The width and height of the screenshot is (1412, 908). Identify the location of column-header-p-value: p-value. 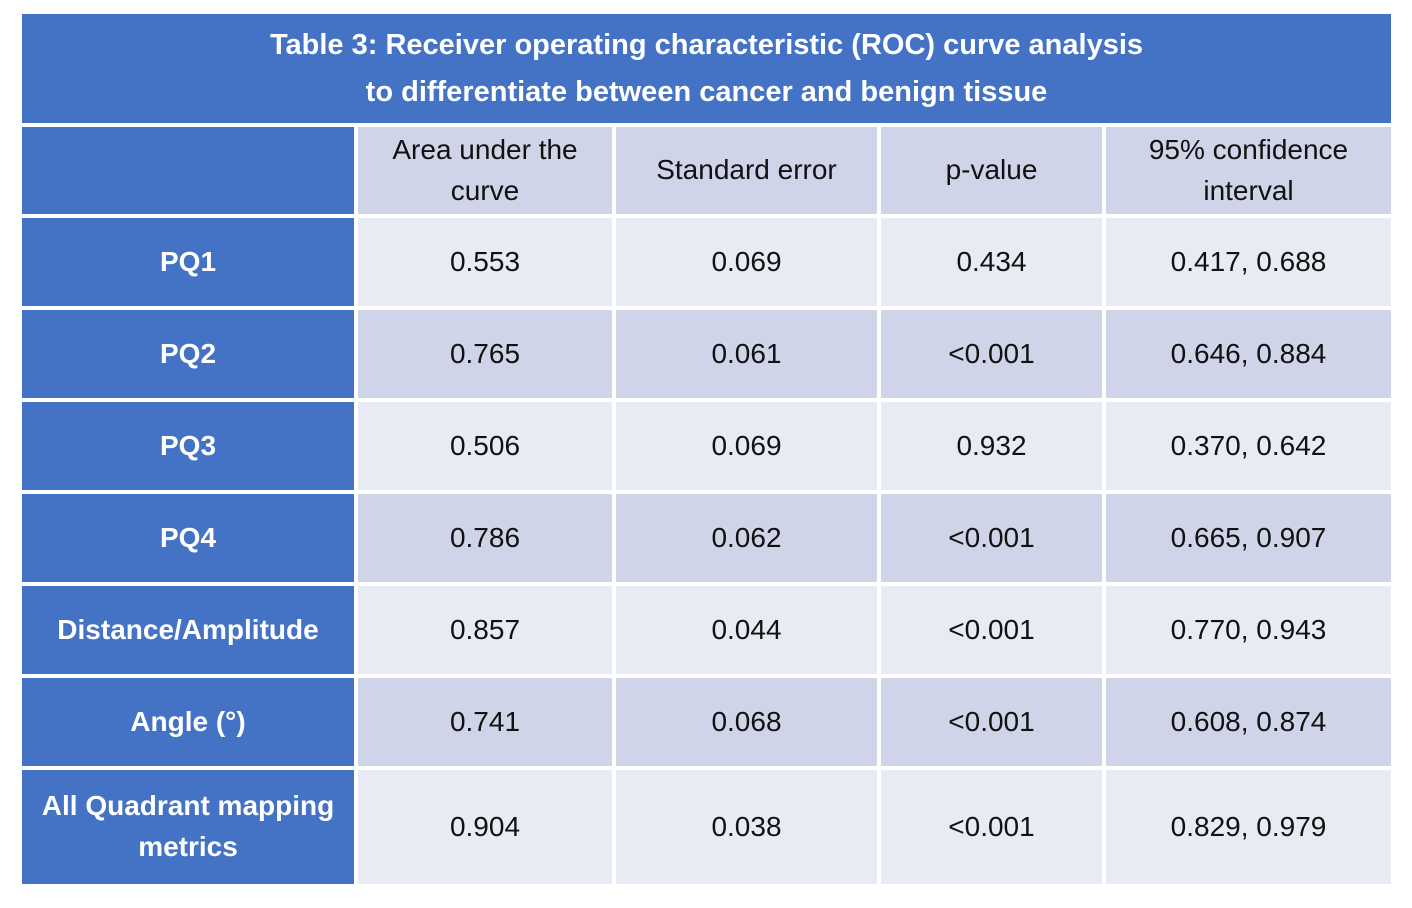
(991, 170).